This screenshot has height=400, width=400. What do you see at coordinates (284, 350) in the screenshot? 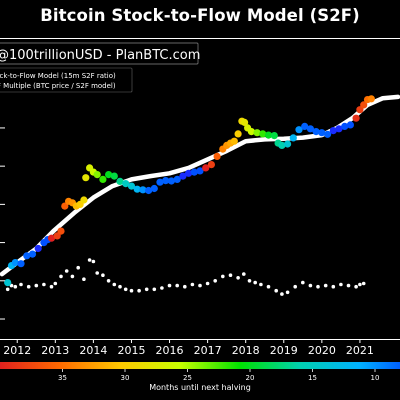
I see `x-tick-label: 2019` at bounding box center [284, 350].